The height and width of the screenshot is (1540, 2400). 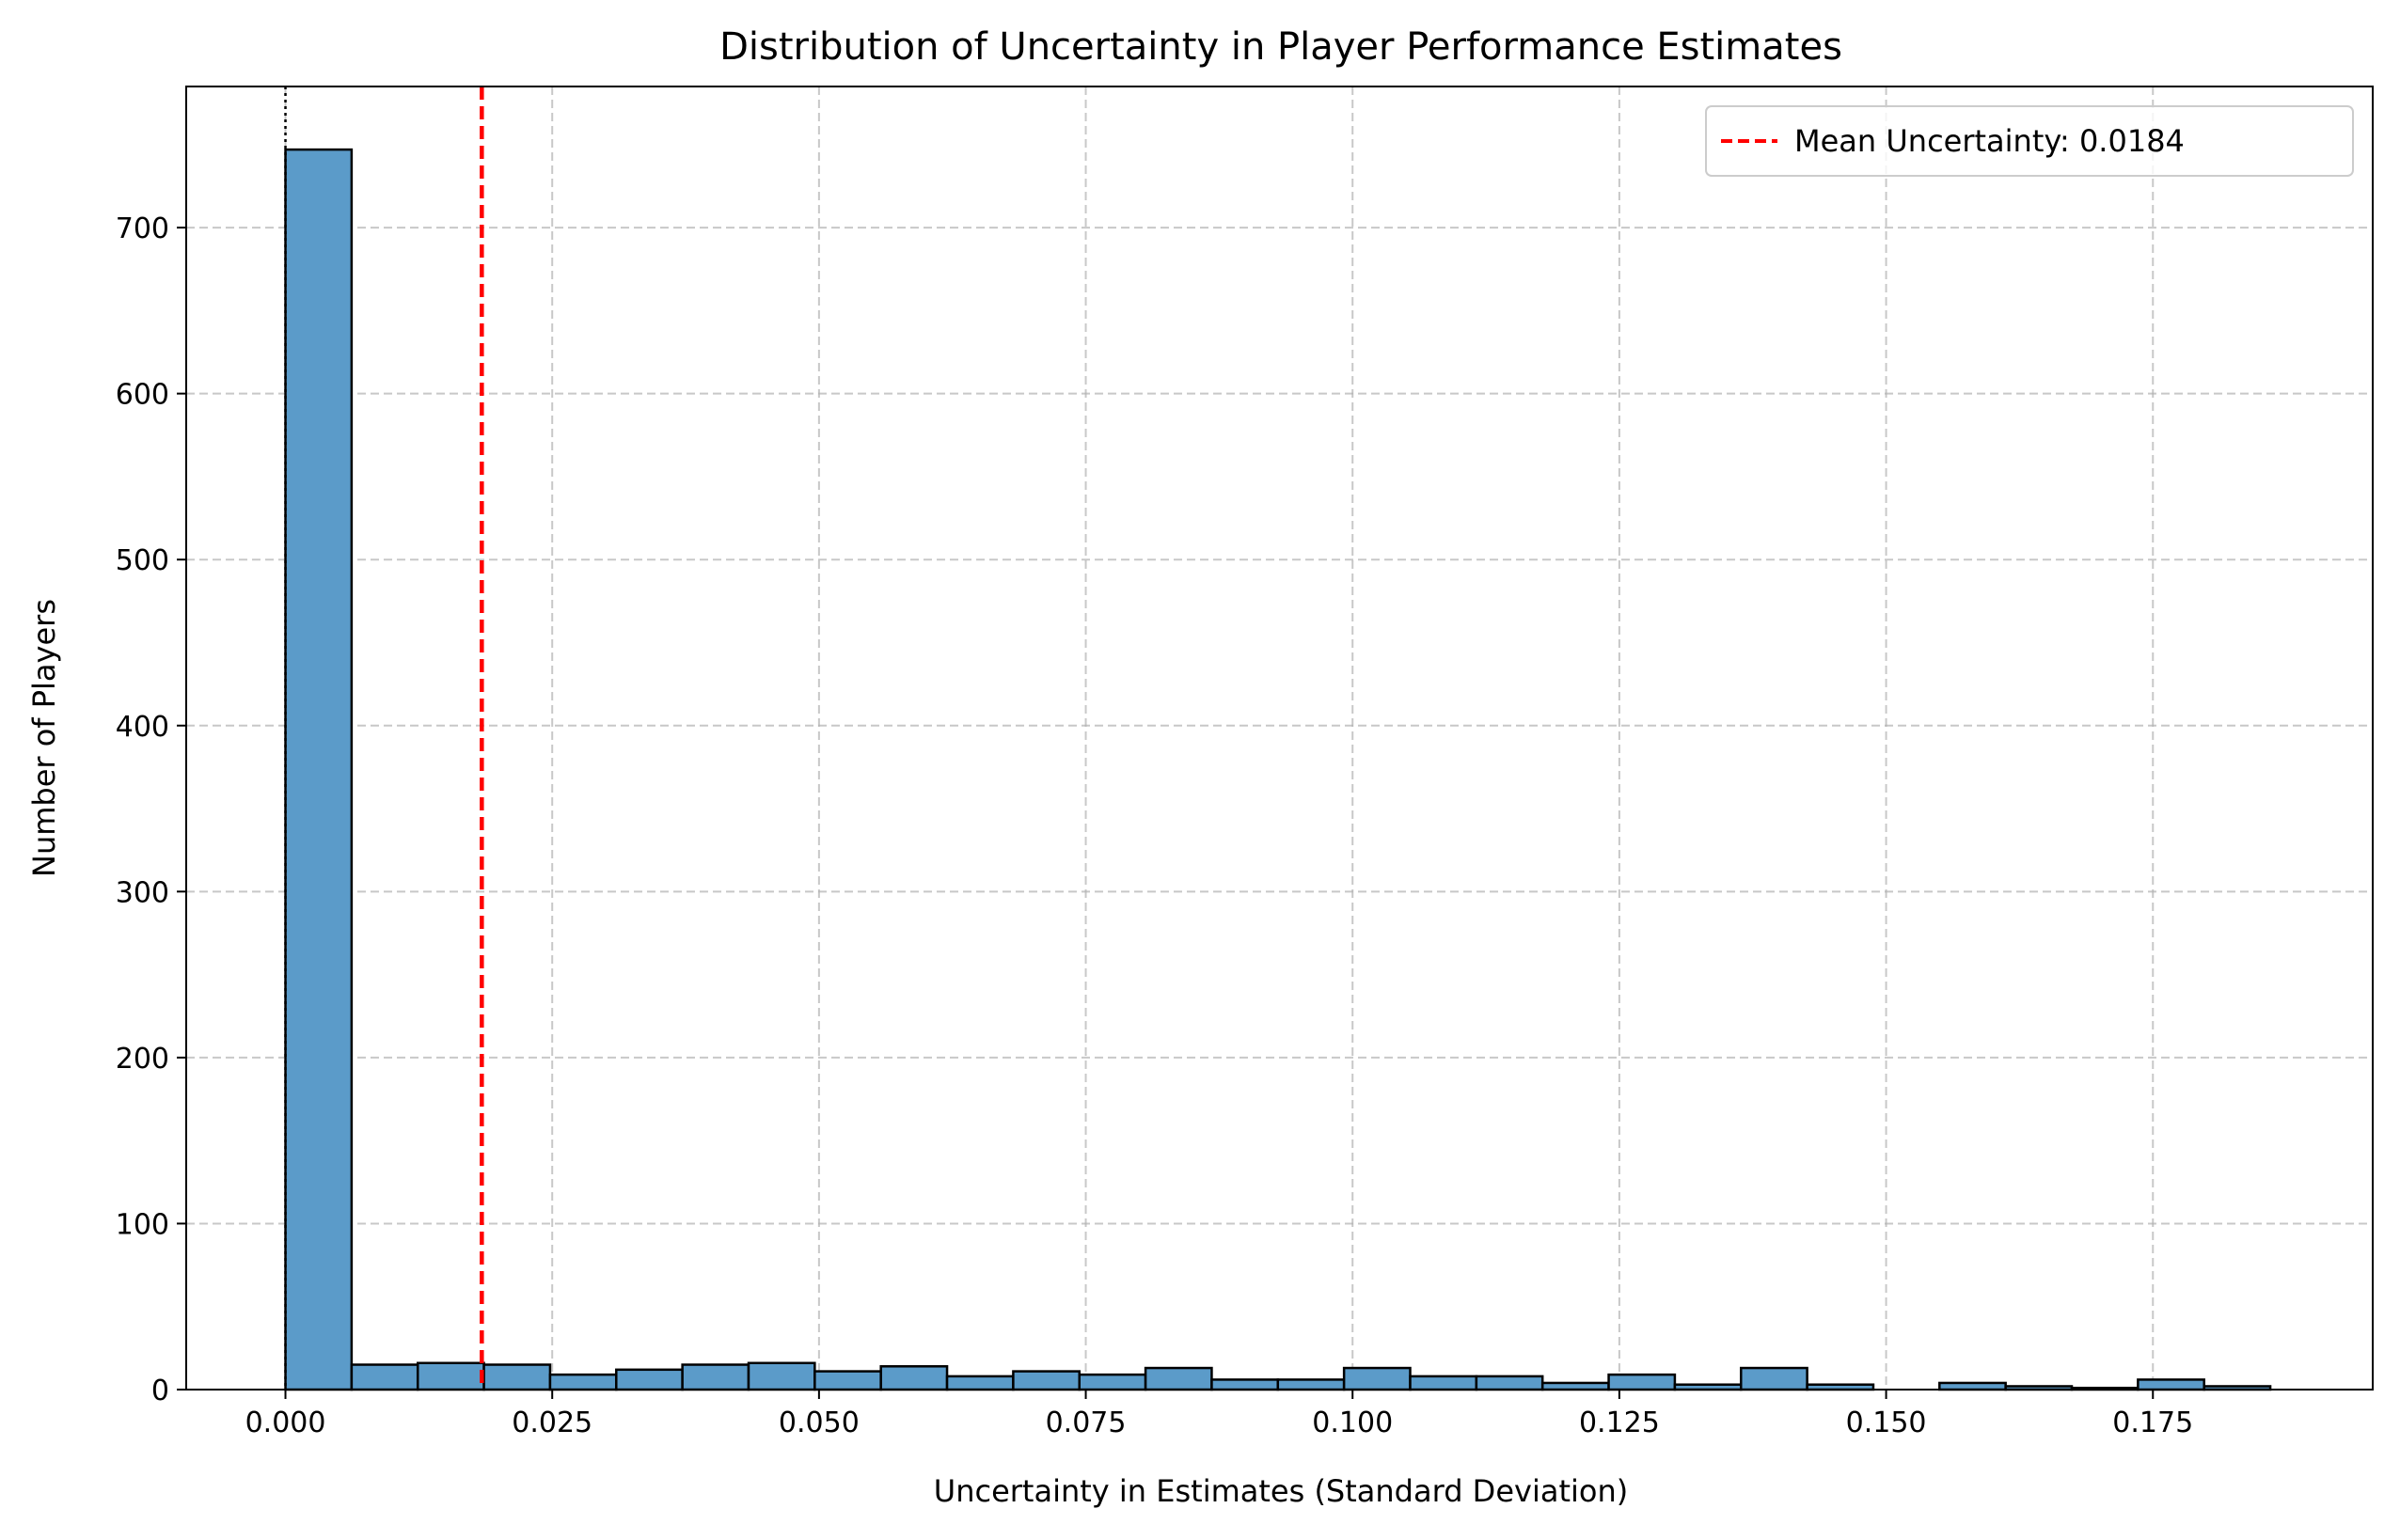 What do you see at coordinates (1219, 1415) in the screenshot?
I see `x-axis-ticks: 0.000 0.025 0.050 0.075 0.100 0.125 0.150 0.175` at bounding box center [1219, 1415].